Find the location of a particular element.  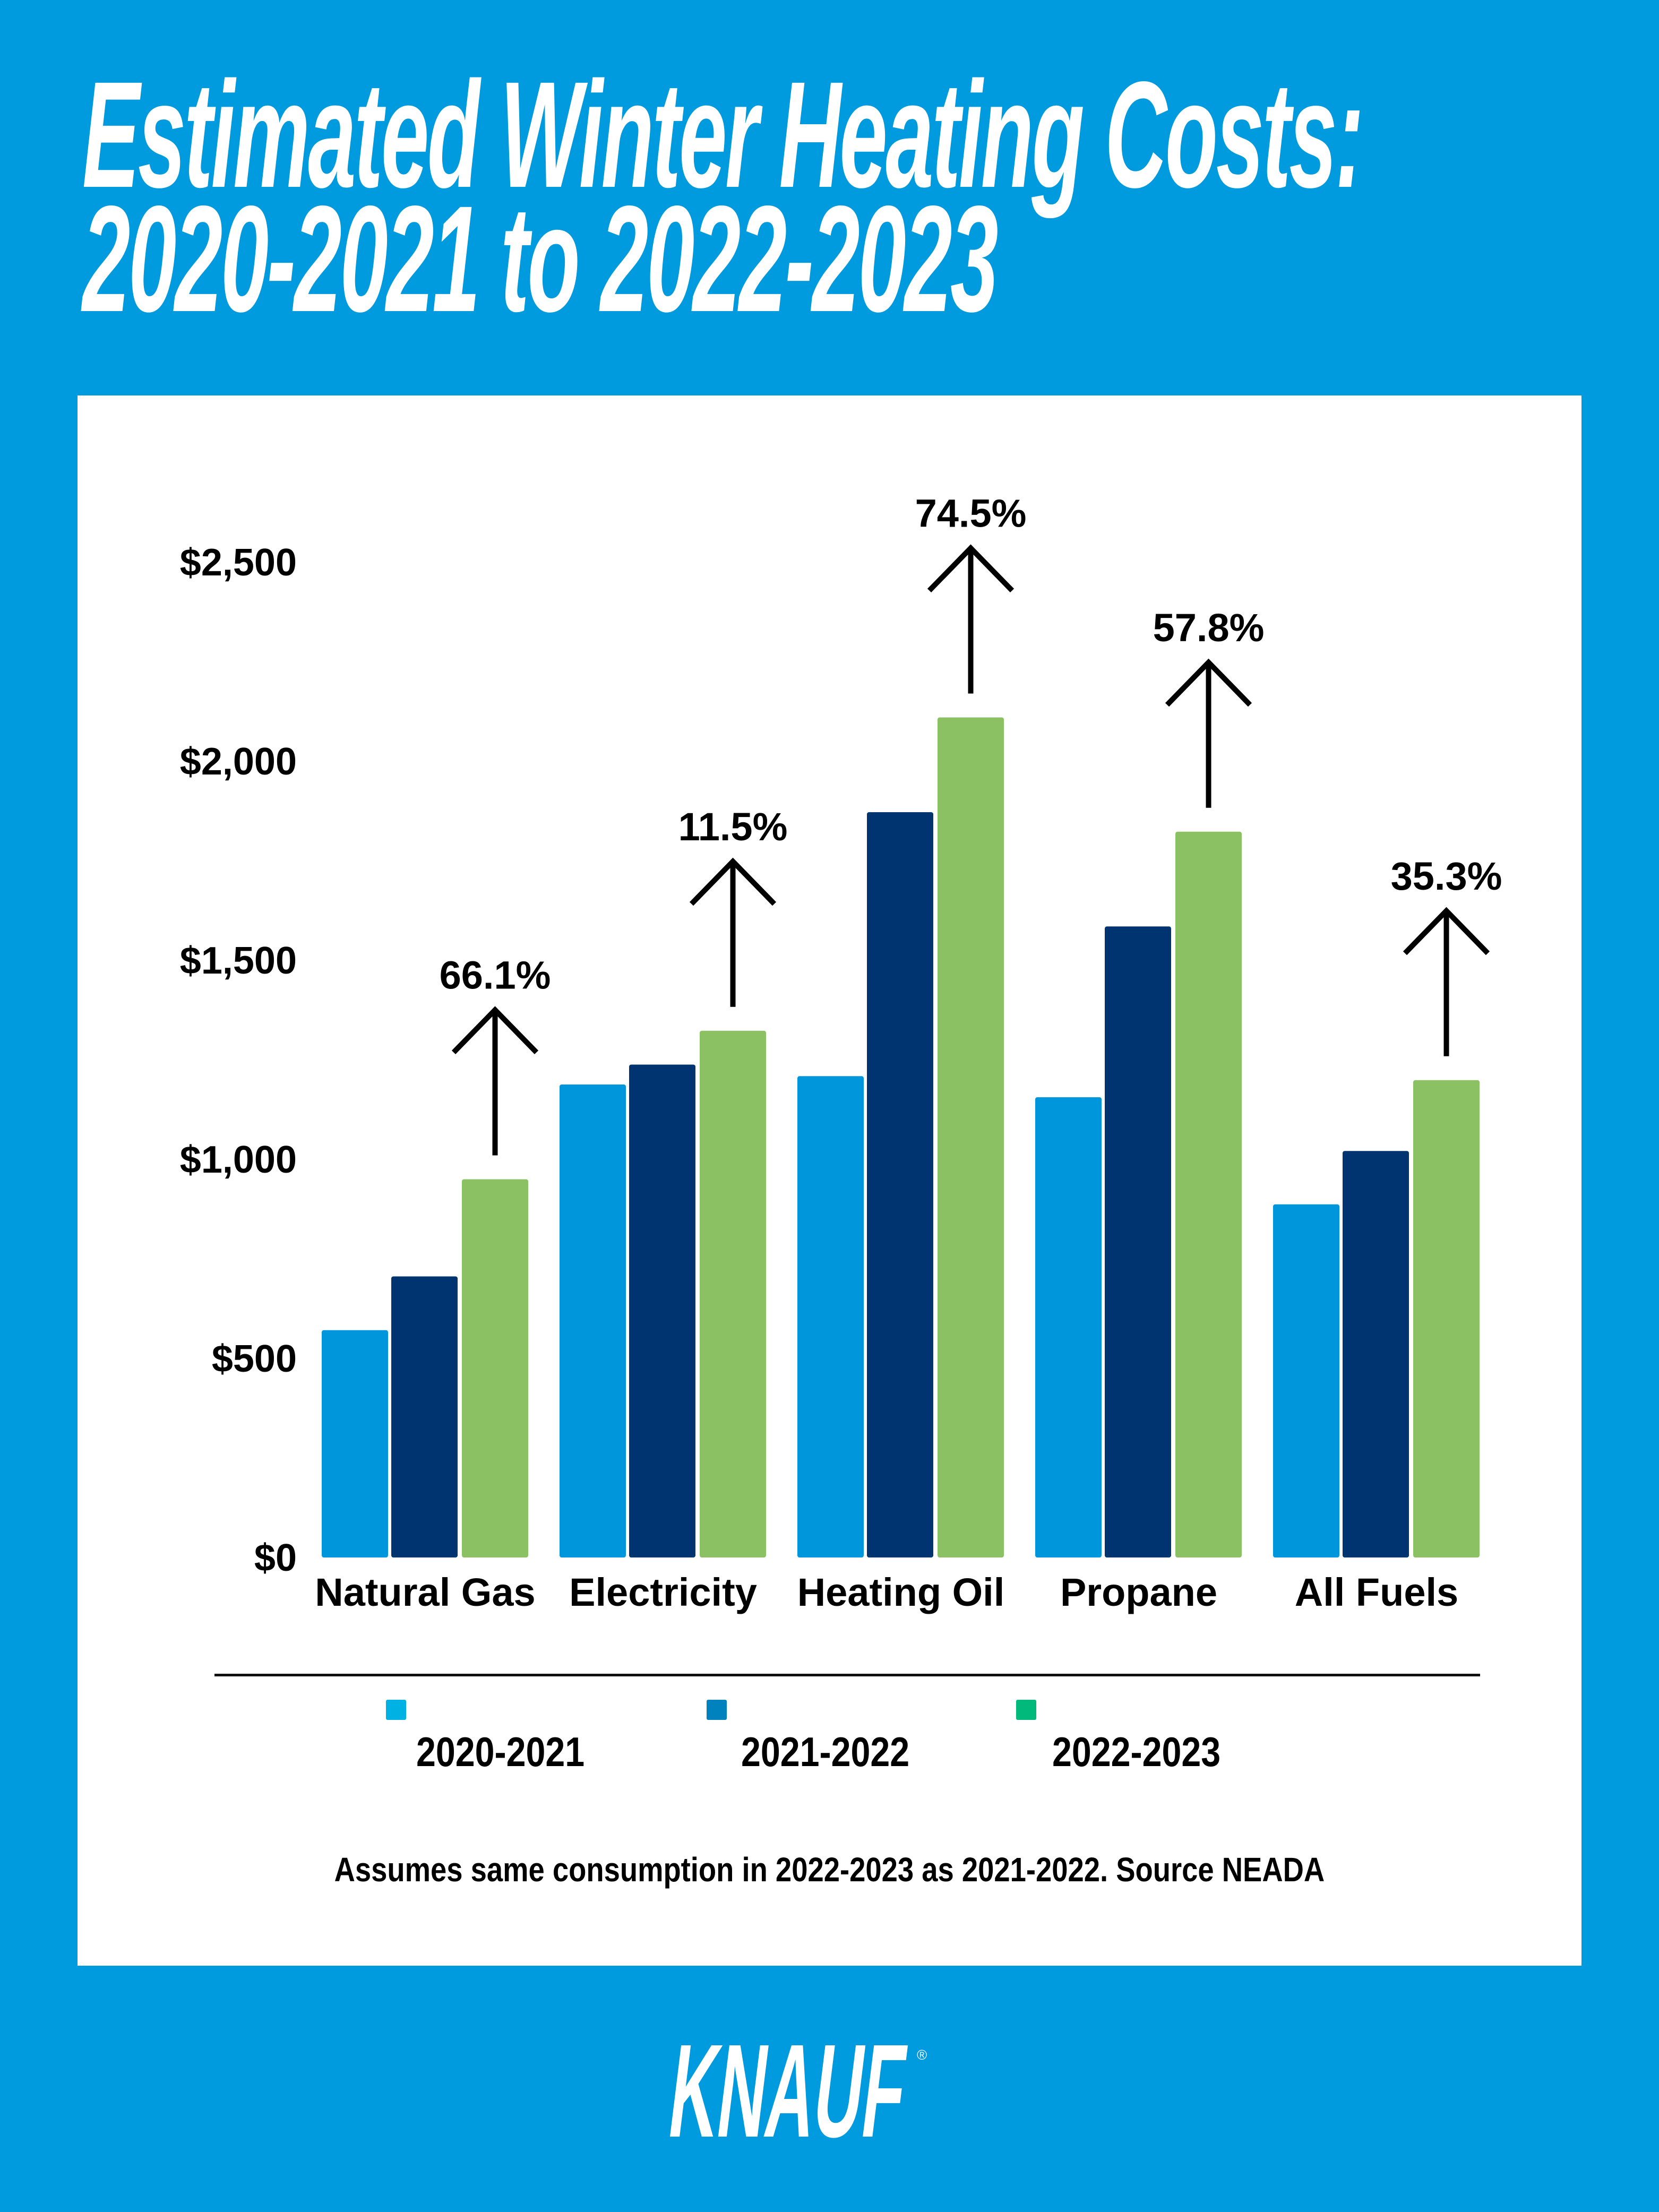

knauf-logo: KNAUF ® is located at coordinates (794, 2093).